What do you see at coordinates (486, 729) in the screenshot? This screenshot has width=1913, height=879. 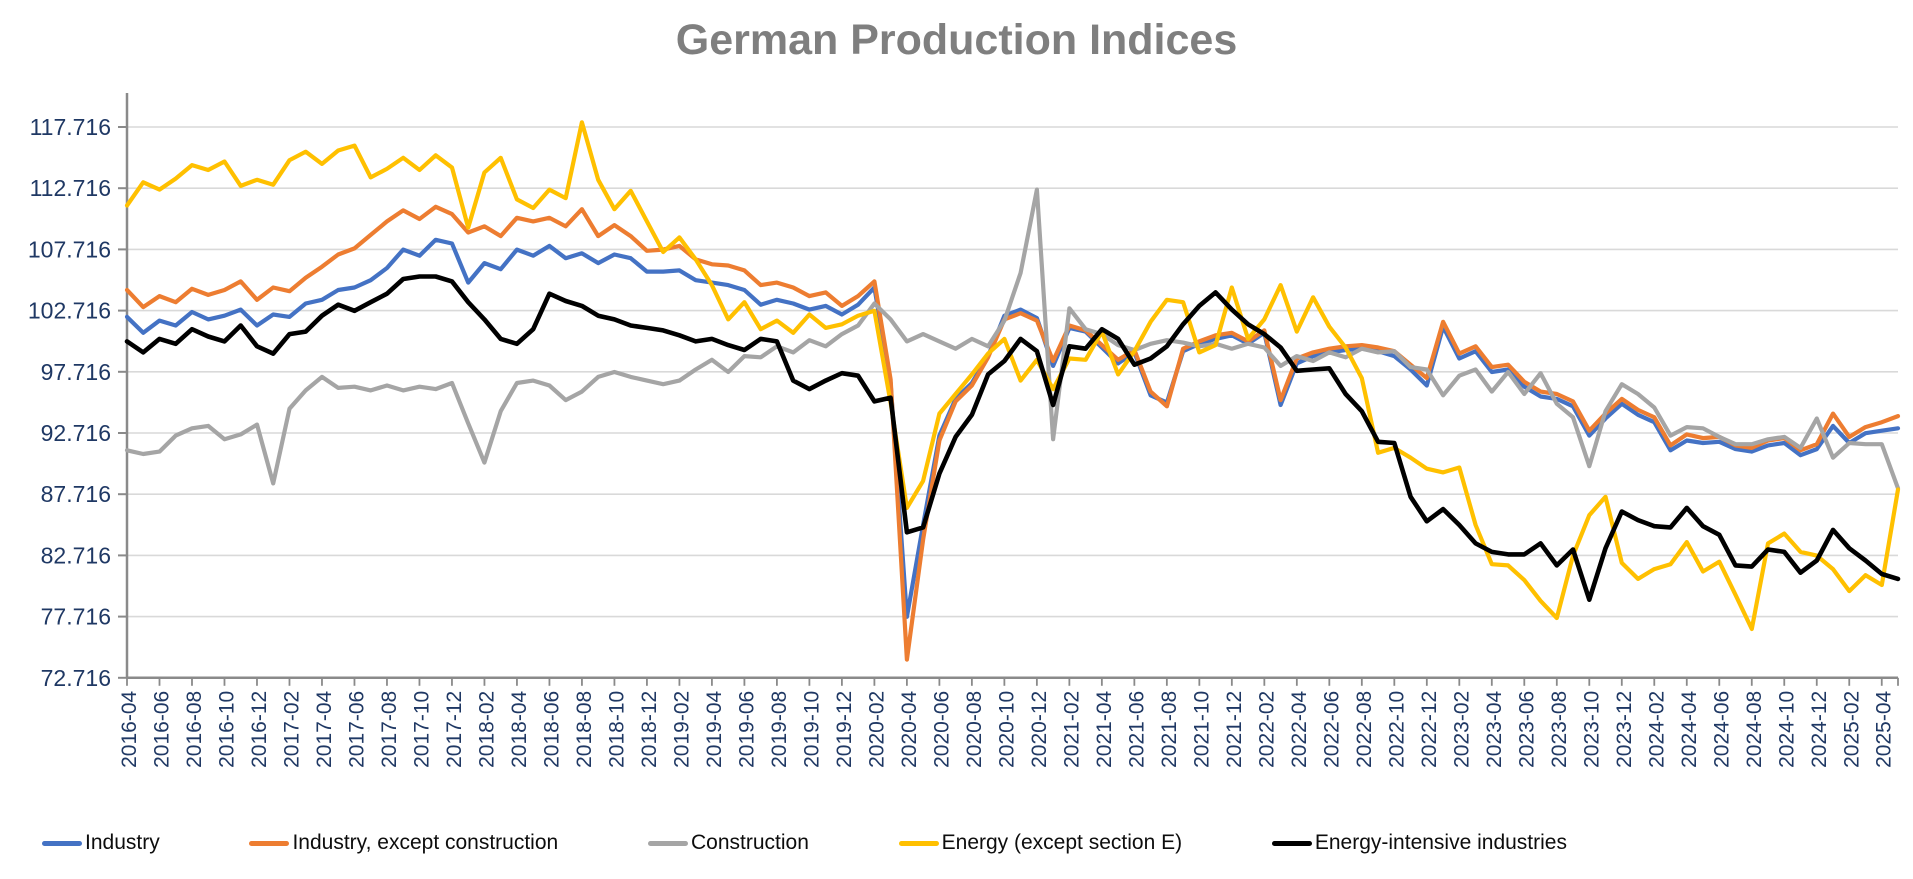 I see `x-axis-label: 2018-02` at bounding box center [486, 729].